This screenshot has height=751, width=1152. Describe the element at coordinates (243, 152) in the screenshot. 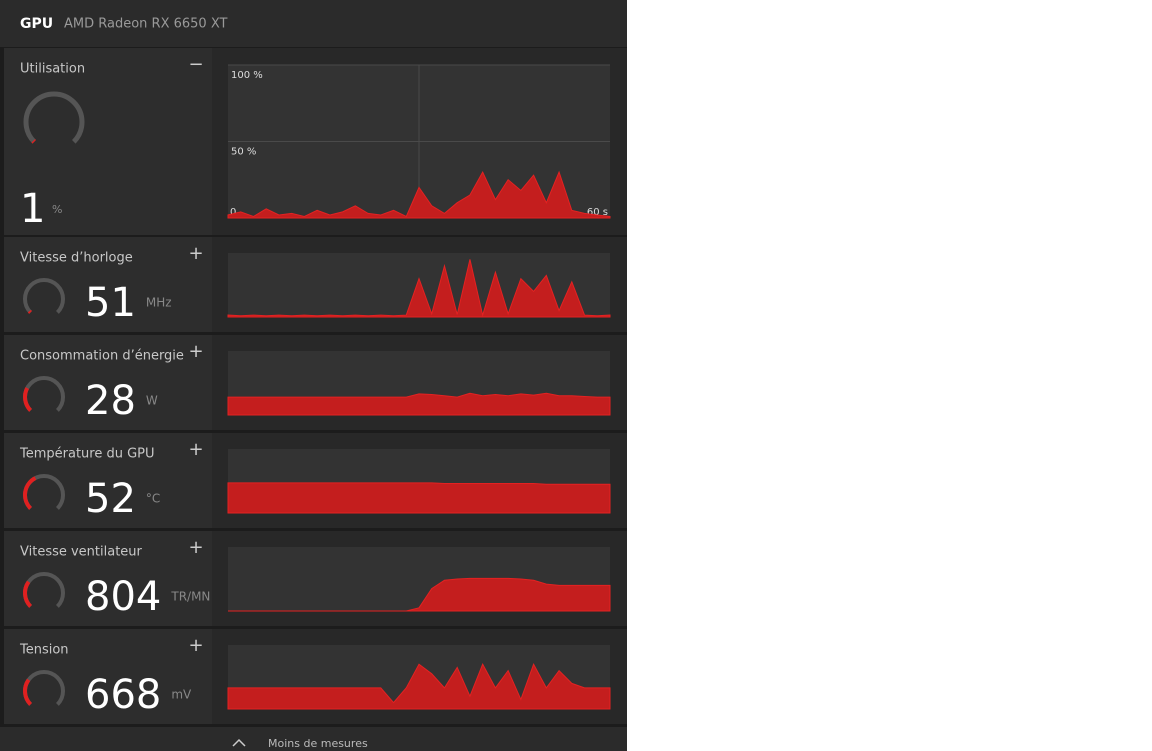

I see `y-tick-label: 50 %` at that location.